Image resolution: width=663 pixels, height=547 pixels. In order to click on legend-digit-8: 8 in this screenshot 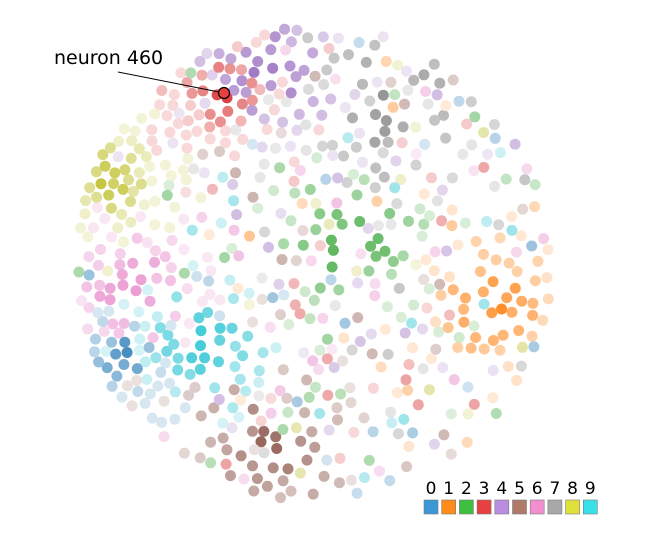, I will do `click(572, 489)`.